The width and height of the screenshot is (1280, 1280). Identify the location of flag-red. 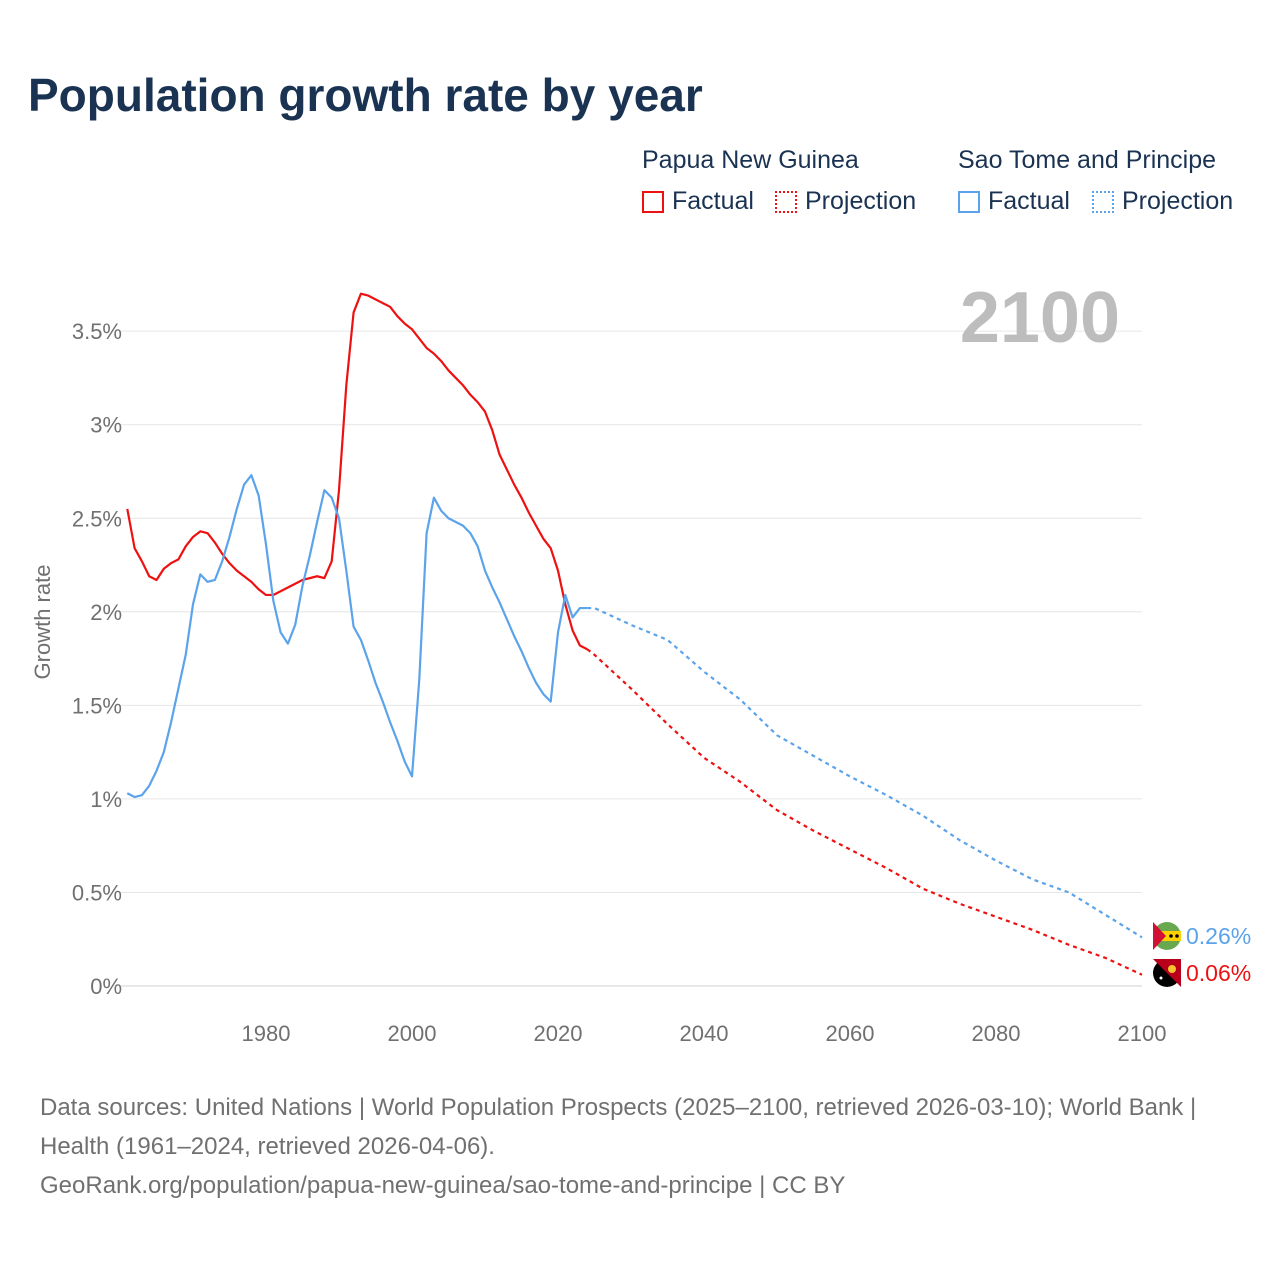
(1159, 936).